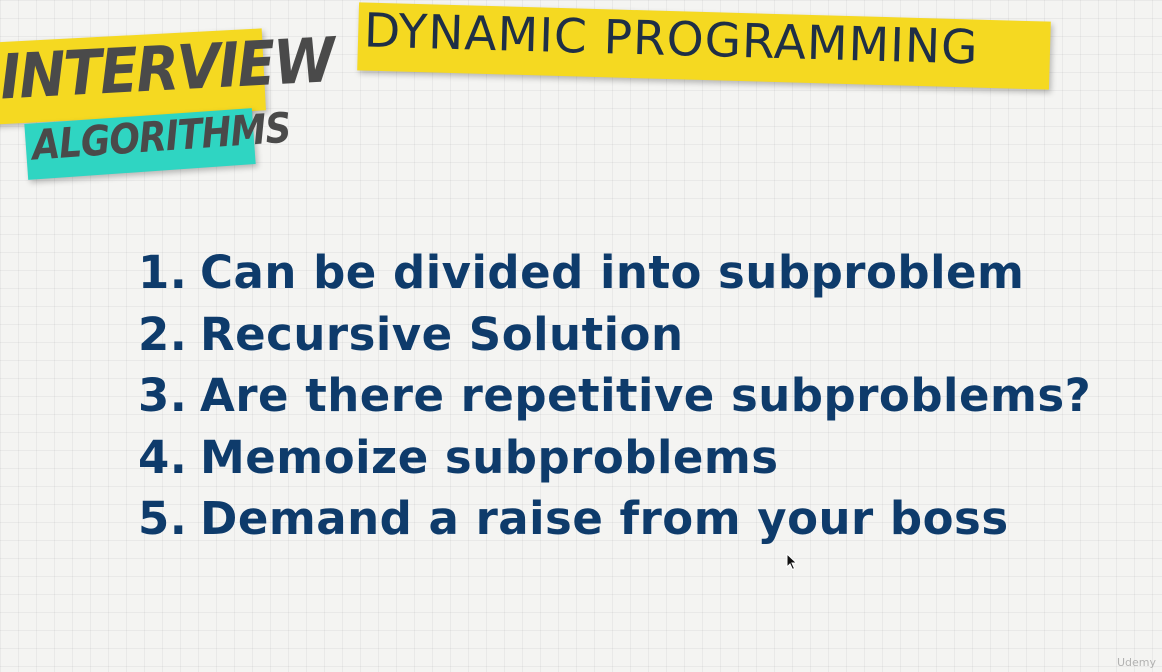  I want to click on step-item: 5. Demand a raise from your boss, so click(614, 519).